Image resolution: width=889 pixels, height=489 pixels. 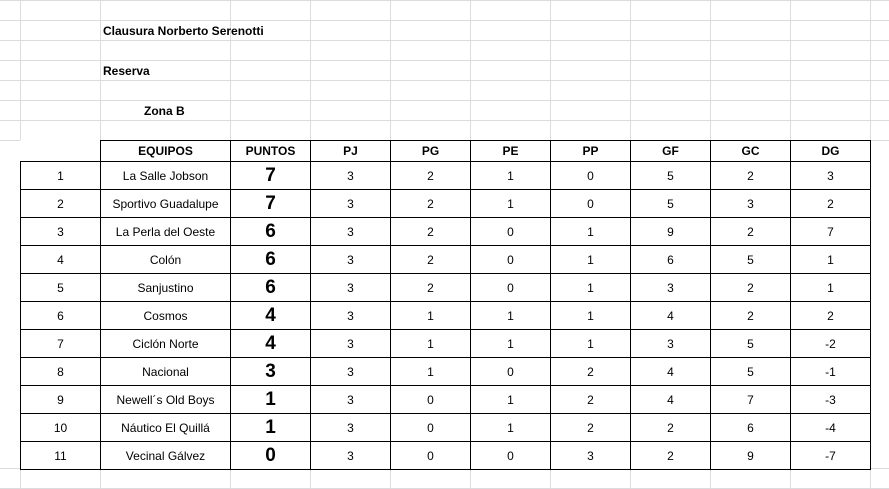 What do you see at coordinates (270, 455) in the screenshot?
I see `cell-pts: 0` at bounding box center [270, 455].